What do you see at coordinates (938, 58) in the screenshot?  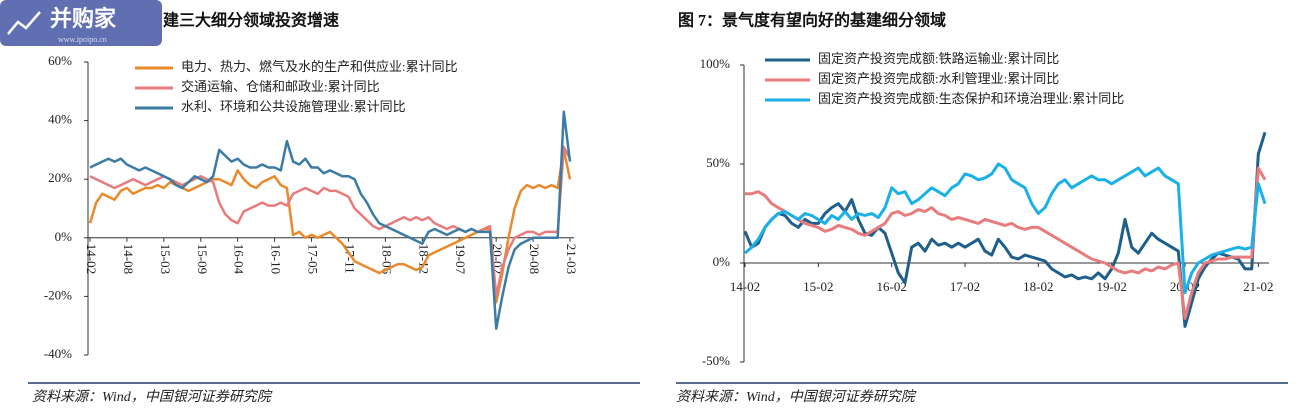 I see `legend-label: 固定资产投资完成额:铁路运输业:累计同比` at bounding box center [938, 58].